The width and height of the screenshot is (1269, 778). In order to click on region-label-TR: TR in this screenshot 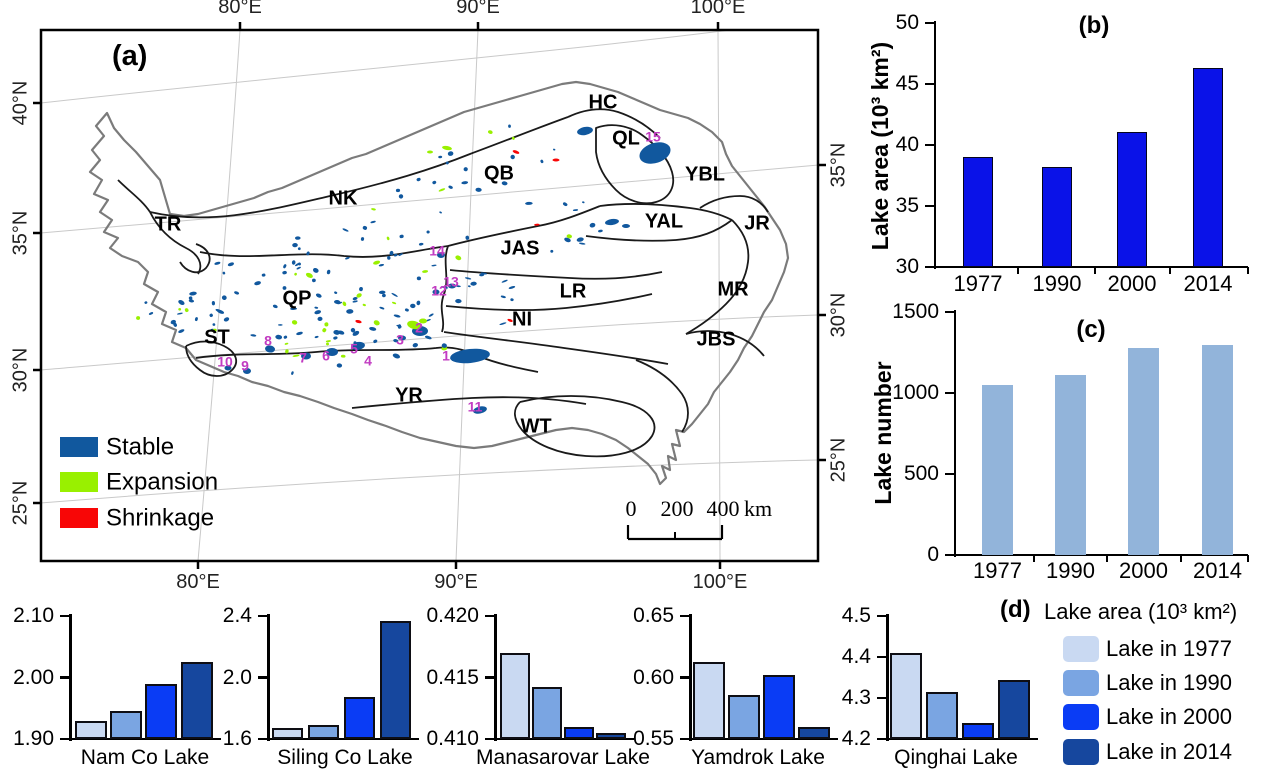, I will do `click(168, 224)`.